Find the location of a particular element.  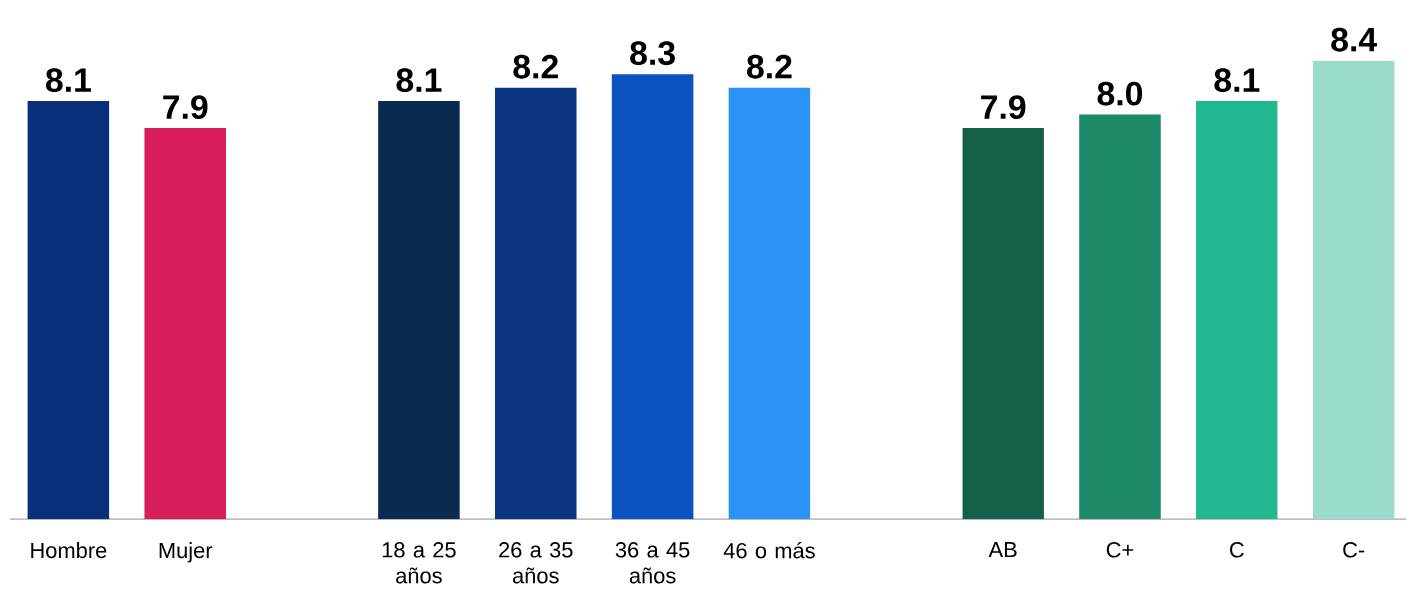

data-label: 8.0 is located at coordinates (1120, 93).